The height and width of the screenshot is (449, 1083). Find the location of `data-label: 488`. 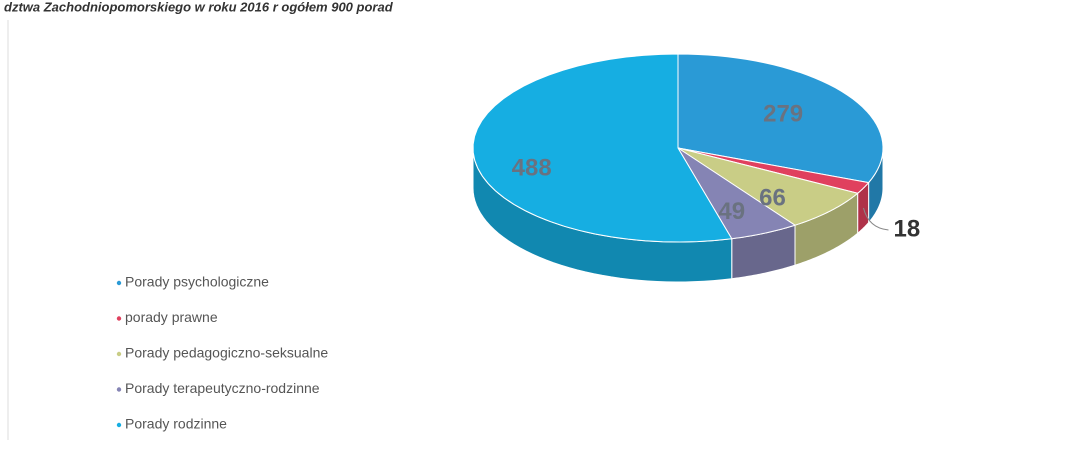

data-label: 488 is located at coordinates (532, 167).